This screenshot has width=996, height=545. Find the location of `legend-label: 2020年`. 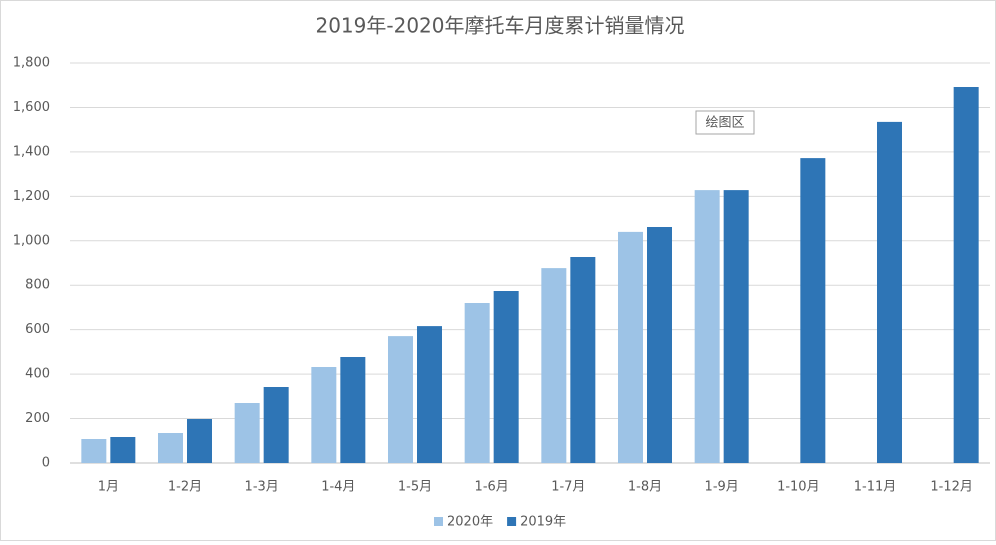

legend-label: 2020年 is located at coordinates (470, 522).